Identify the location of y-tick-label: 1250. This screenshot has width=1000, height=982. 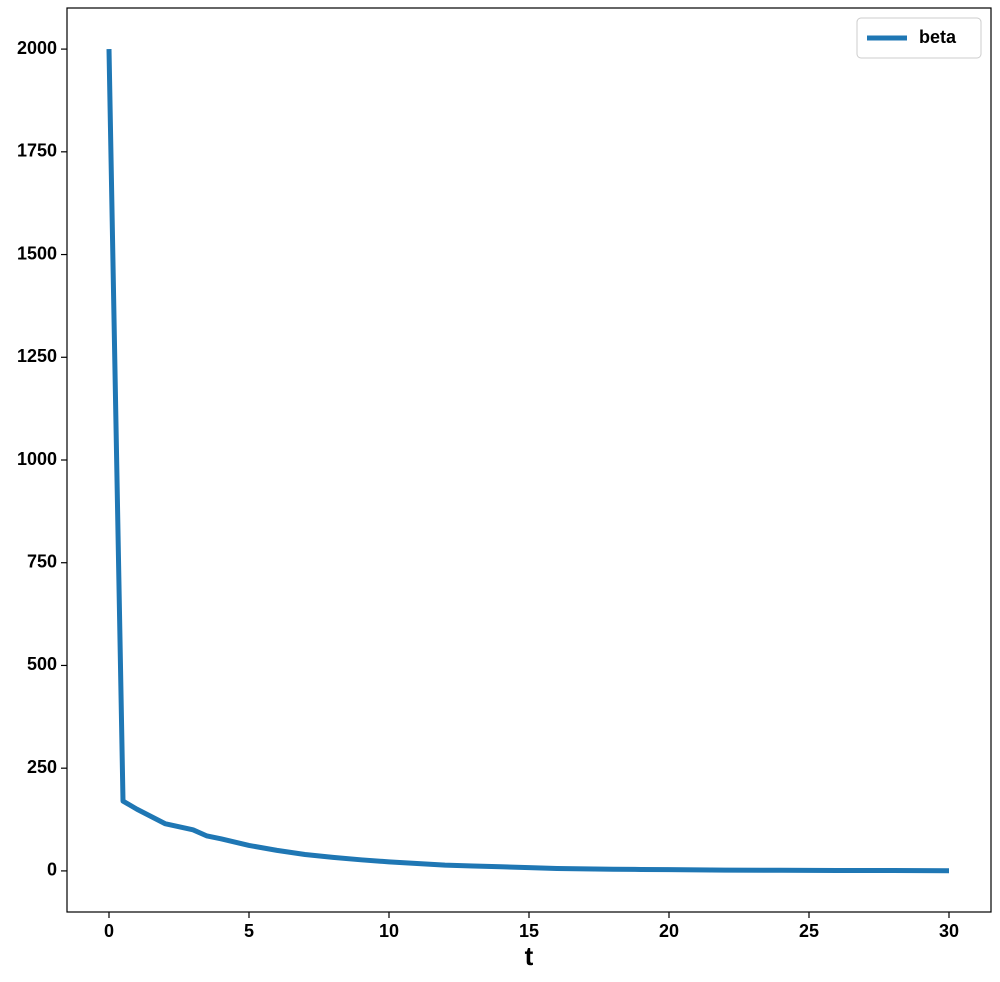
(37, 356).